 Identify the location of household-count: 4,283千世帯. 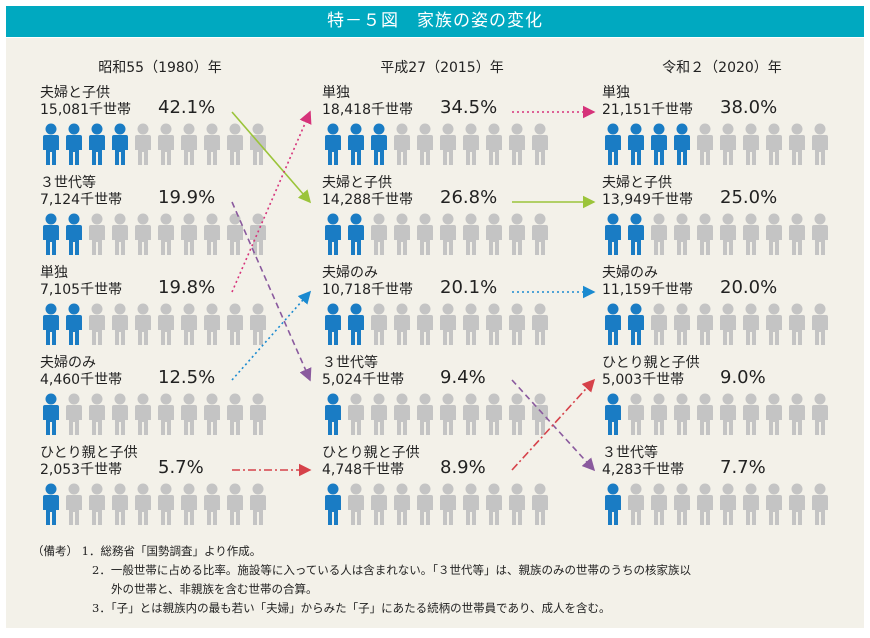
(643, 470).